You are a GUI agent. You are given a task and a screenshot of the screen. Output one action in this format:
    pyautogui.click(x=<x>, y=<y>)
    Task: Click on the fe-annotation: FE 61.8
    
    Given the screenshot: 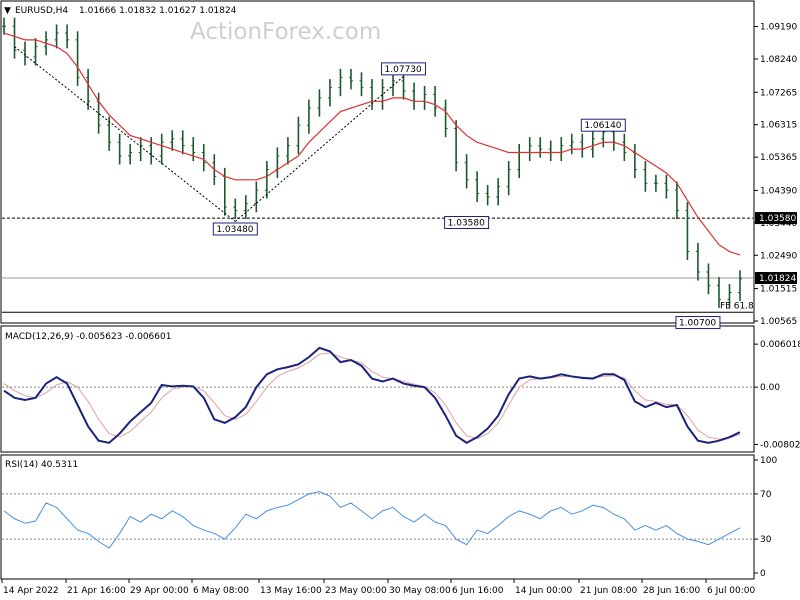 What is the action you would take?
    pyautogui.click(x=737, y=306)
    